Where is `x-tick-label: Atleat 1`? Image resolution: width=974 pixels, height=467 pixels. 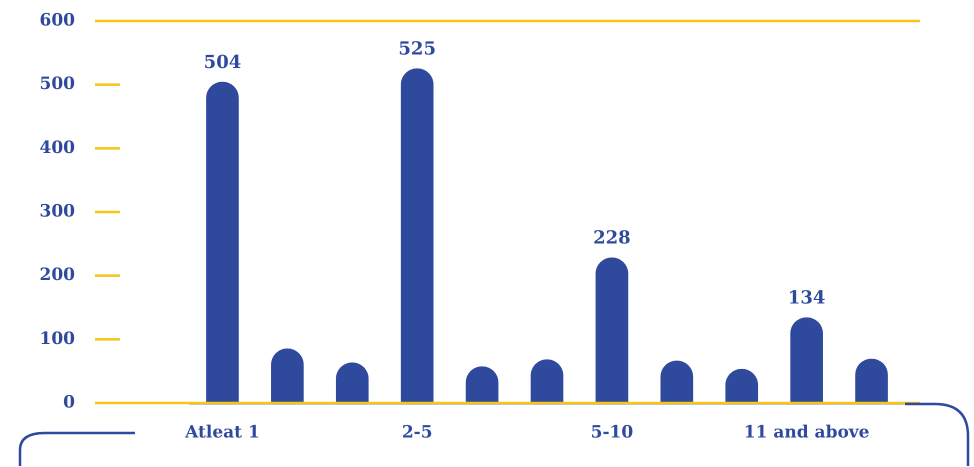 x-tick-label: Atleat 1 is located at coordinates (222, 432).